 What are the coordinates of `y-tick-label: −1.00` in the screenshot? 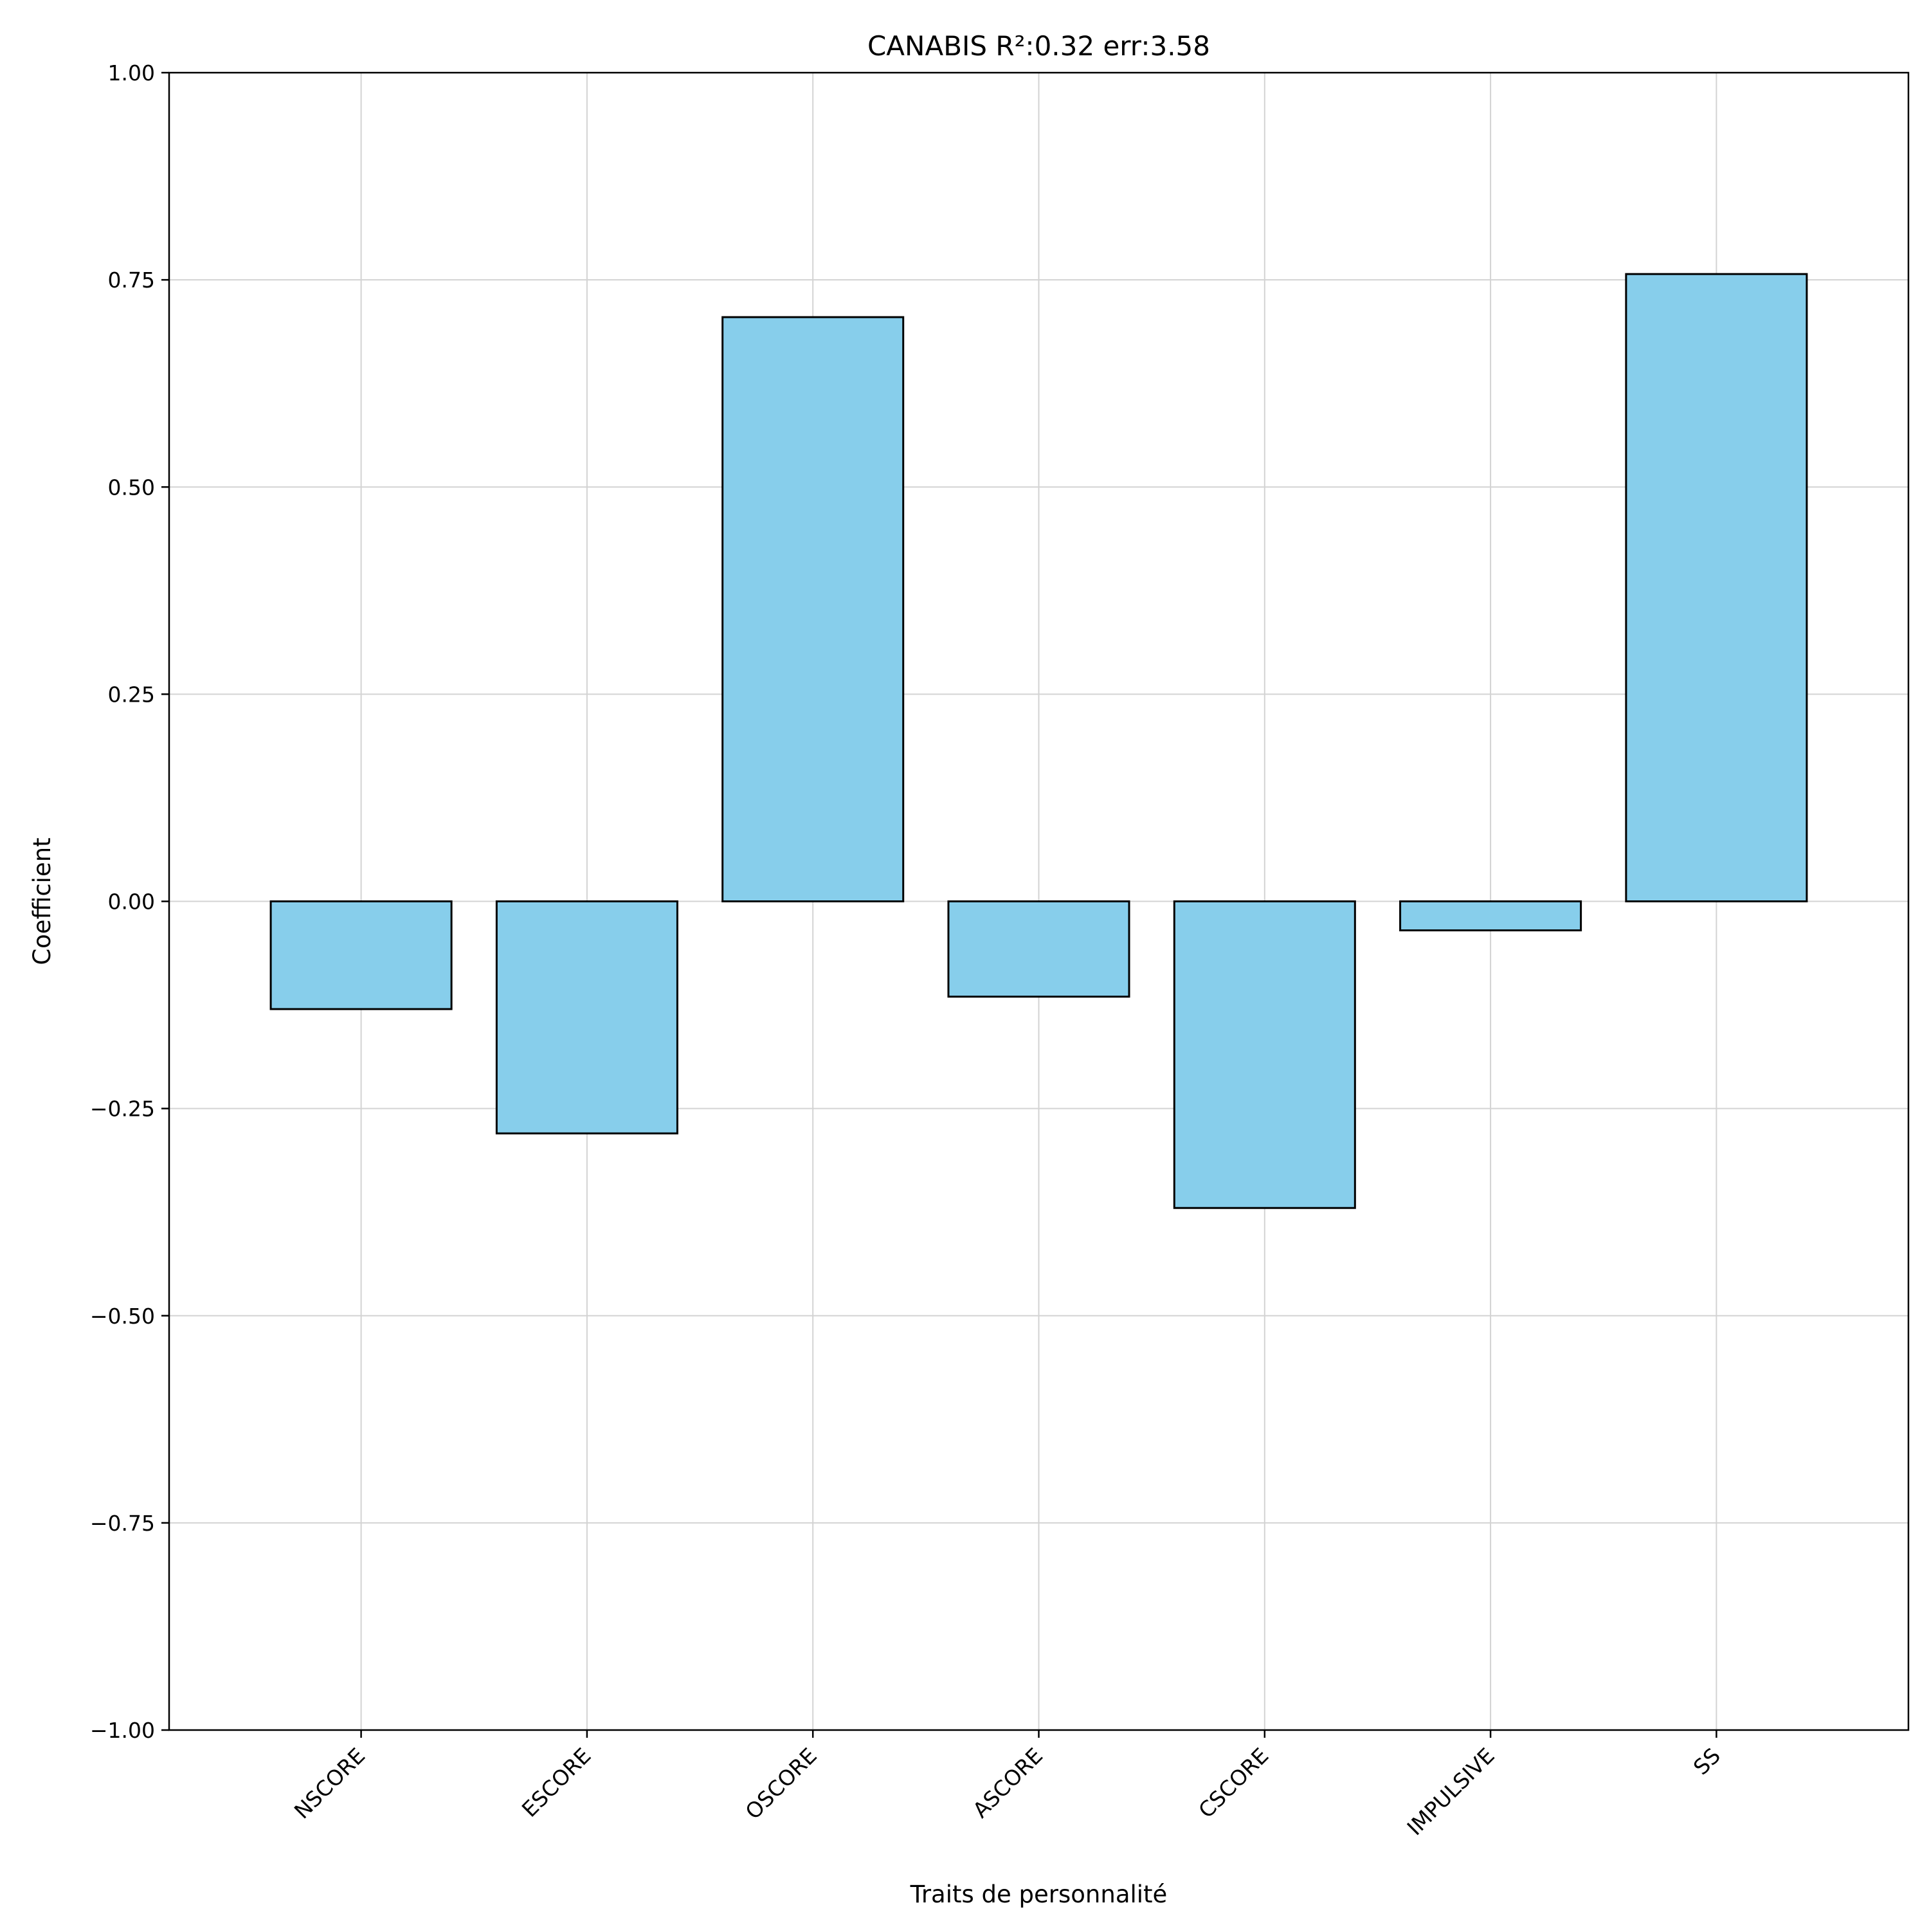 It's located at (122, 1731).